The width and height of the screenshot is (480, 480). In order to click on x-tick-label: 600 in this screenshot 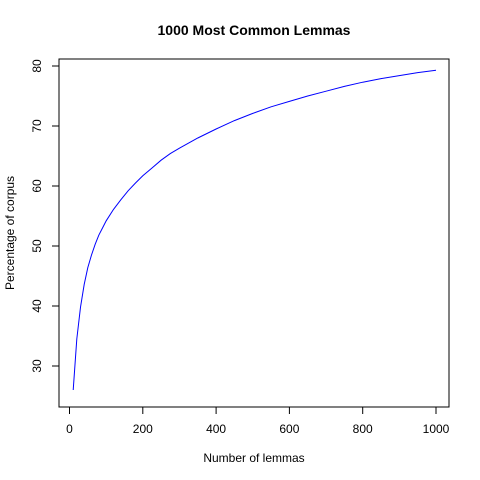, I will do `click(289, 429)`.